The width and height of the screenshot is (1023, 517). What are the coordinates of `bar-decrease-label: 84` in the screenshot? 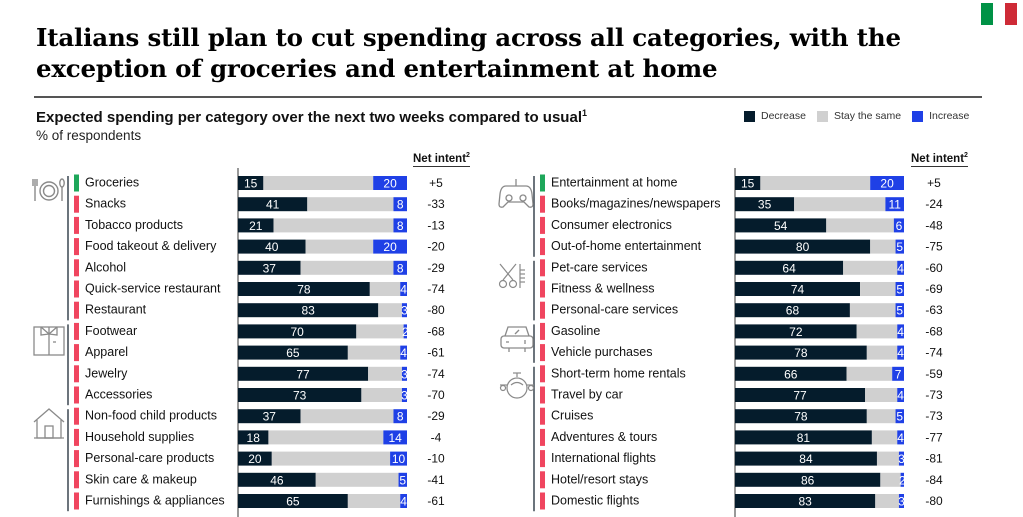 It's located at (806, 459).